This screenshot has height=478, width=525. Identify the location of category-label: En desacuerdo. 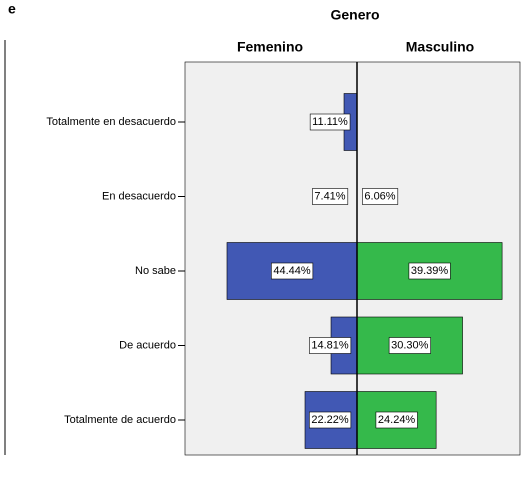
(139, 196).